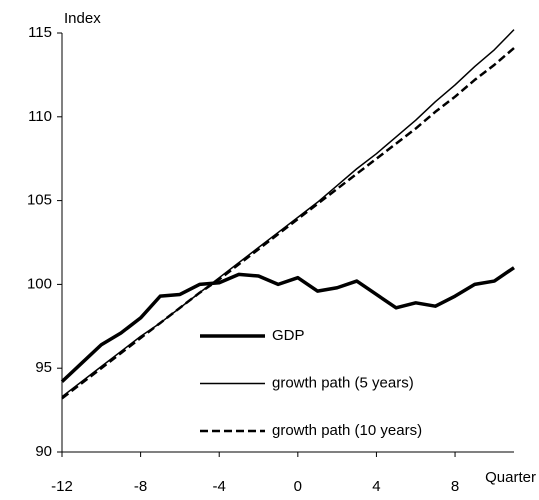  Describe the element at coordinates (347, 430) in the screenshot. I see `legend-label: growth path (10 years)` at that location.